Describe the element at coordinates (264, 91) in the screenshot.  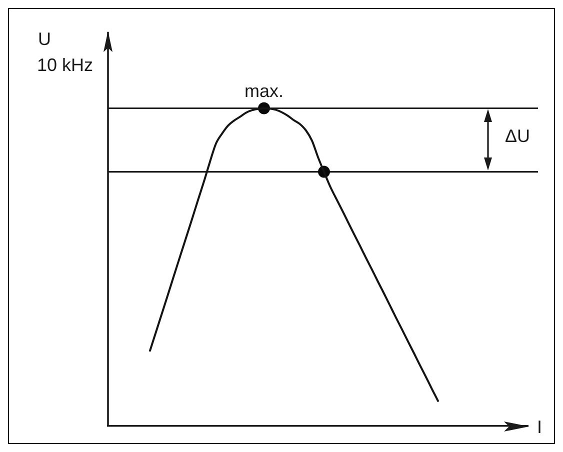
I see `annotation: max.` at that location.